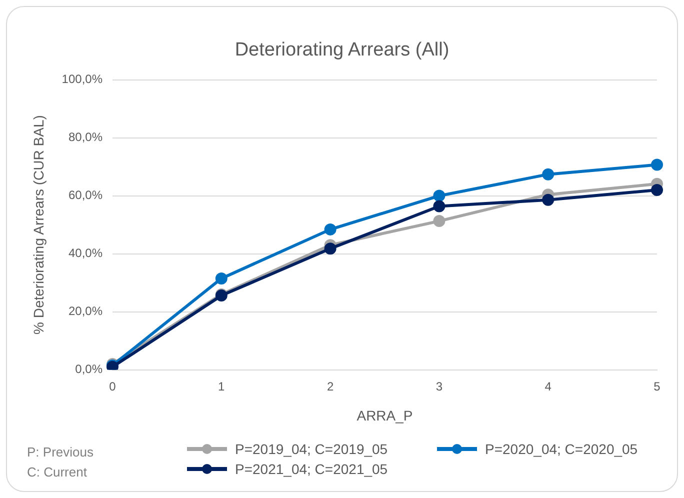 The image size is (684, 498). Describe the element at coordinates (85, 253) in the screenshot. I see `y-tick-label: 40,0%` at that location.